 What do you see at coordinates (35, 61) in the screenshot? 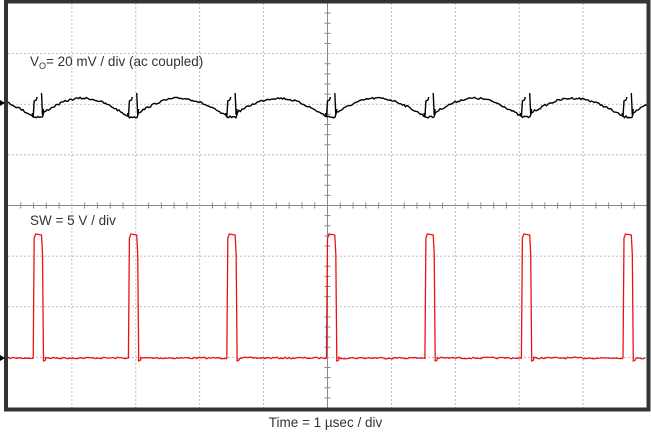
I see `vo-symbol: V` at bounding box center [35, 61].